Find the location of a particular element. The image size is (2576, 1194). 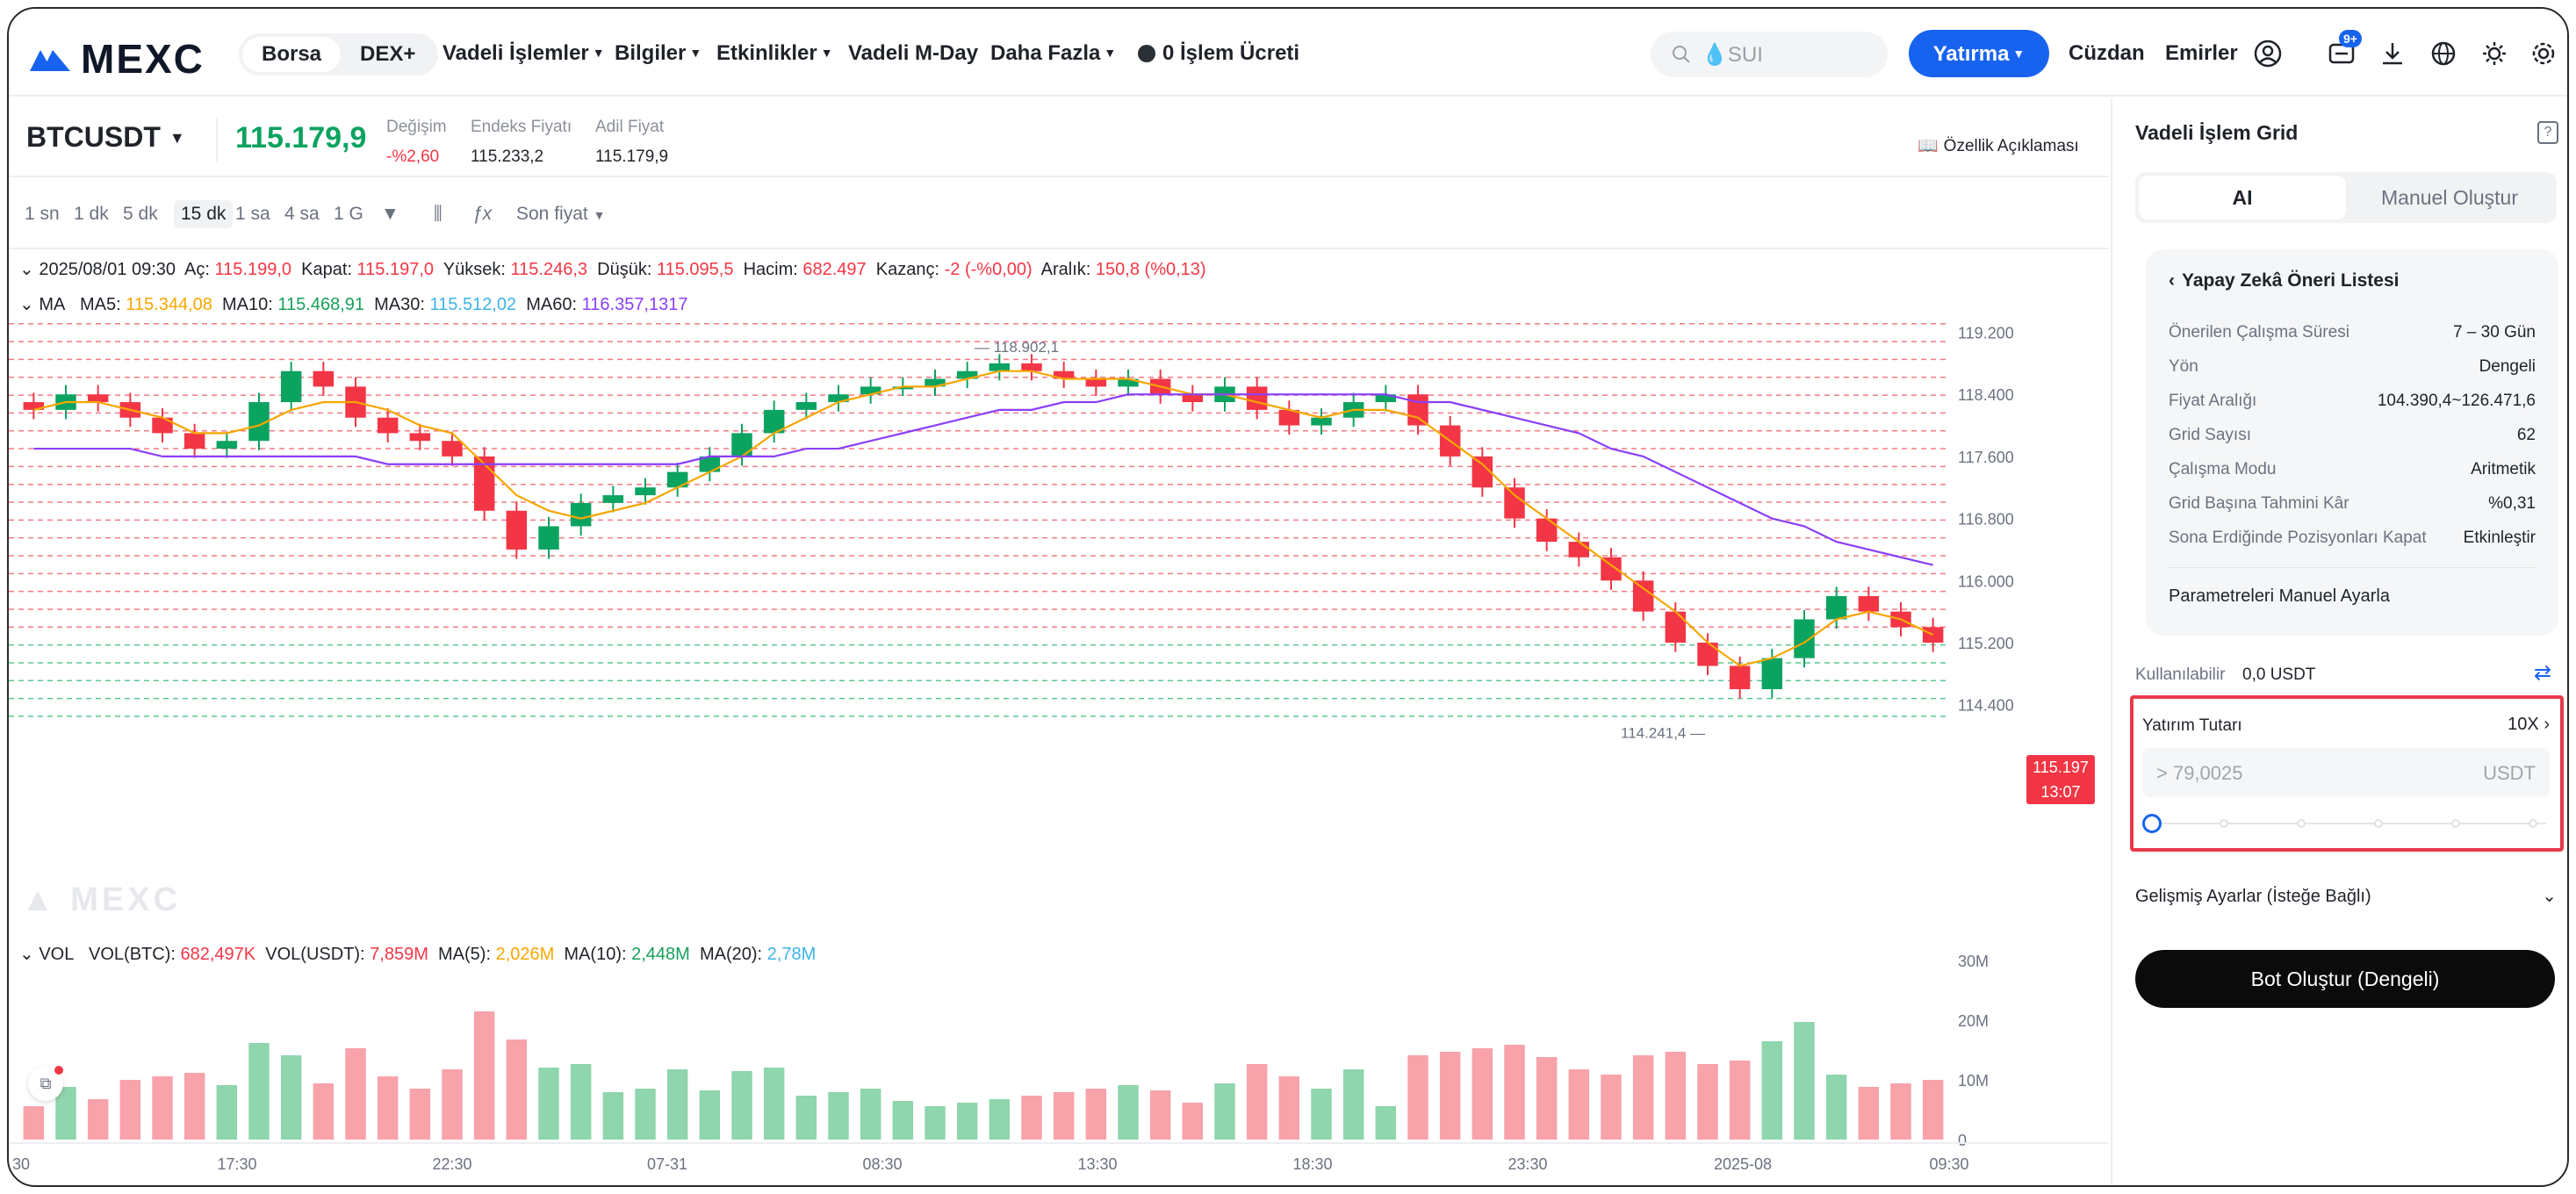

menu-futures-label: Vadeli İşlemler is located at coordinates (516, 53).